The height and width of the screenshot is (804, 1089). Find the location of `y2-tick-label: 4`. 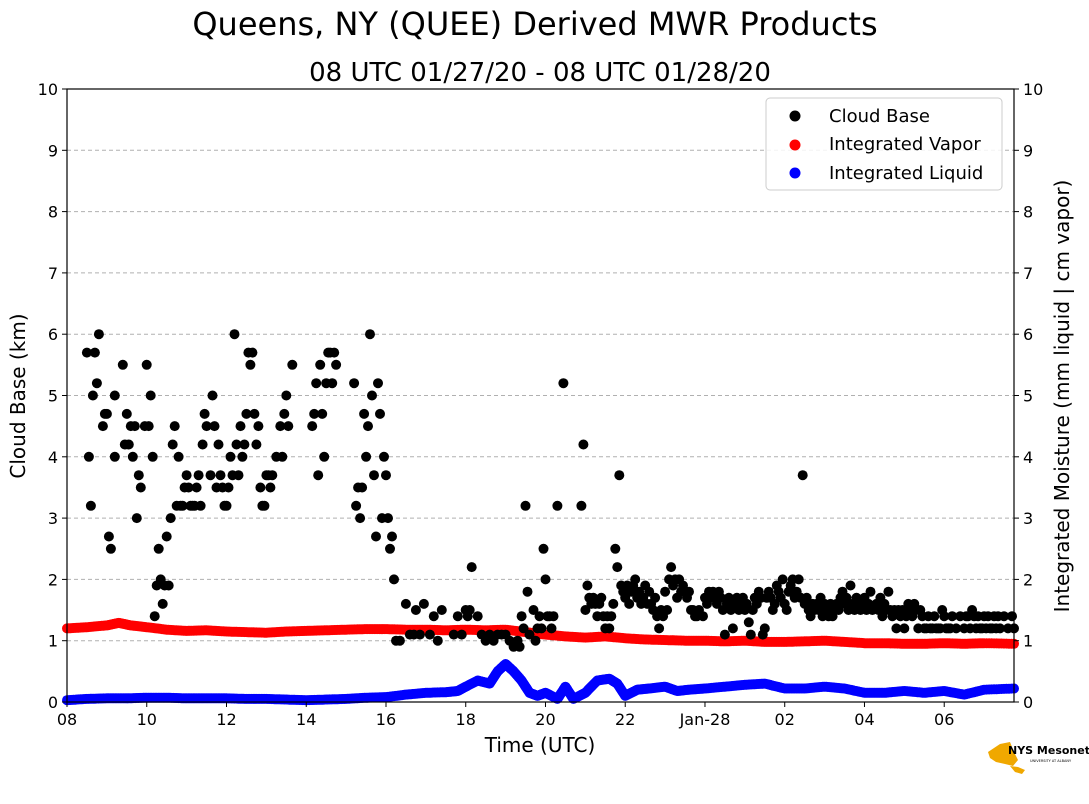

y2-tick-label: 4 is located at coordinates (1028, 457).